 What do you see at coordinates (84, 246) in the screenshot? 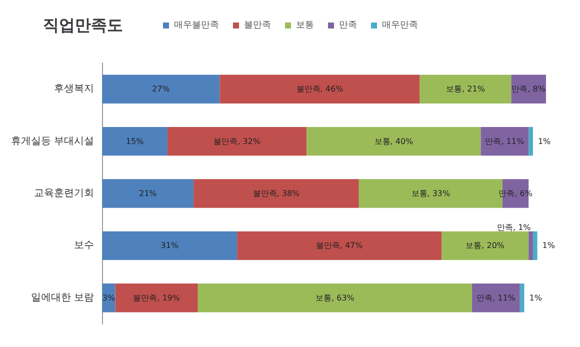
I see `y-tick-label: 보수` at bounding box center [84, 246].